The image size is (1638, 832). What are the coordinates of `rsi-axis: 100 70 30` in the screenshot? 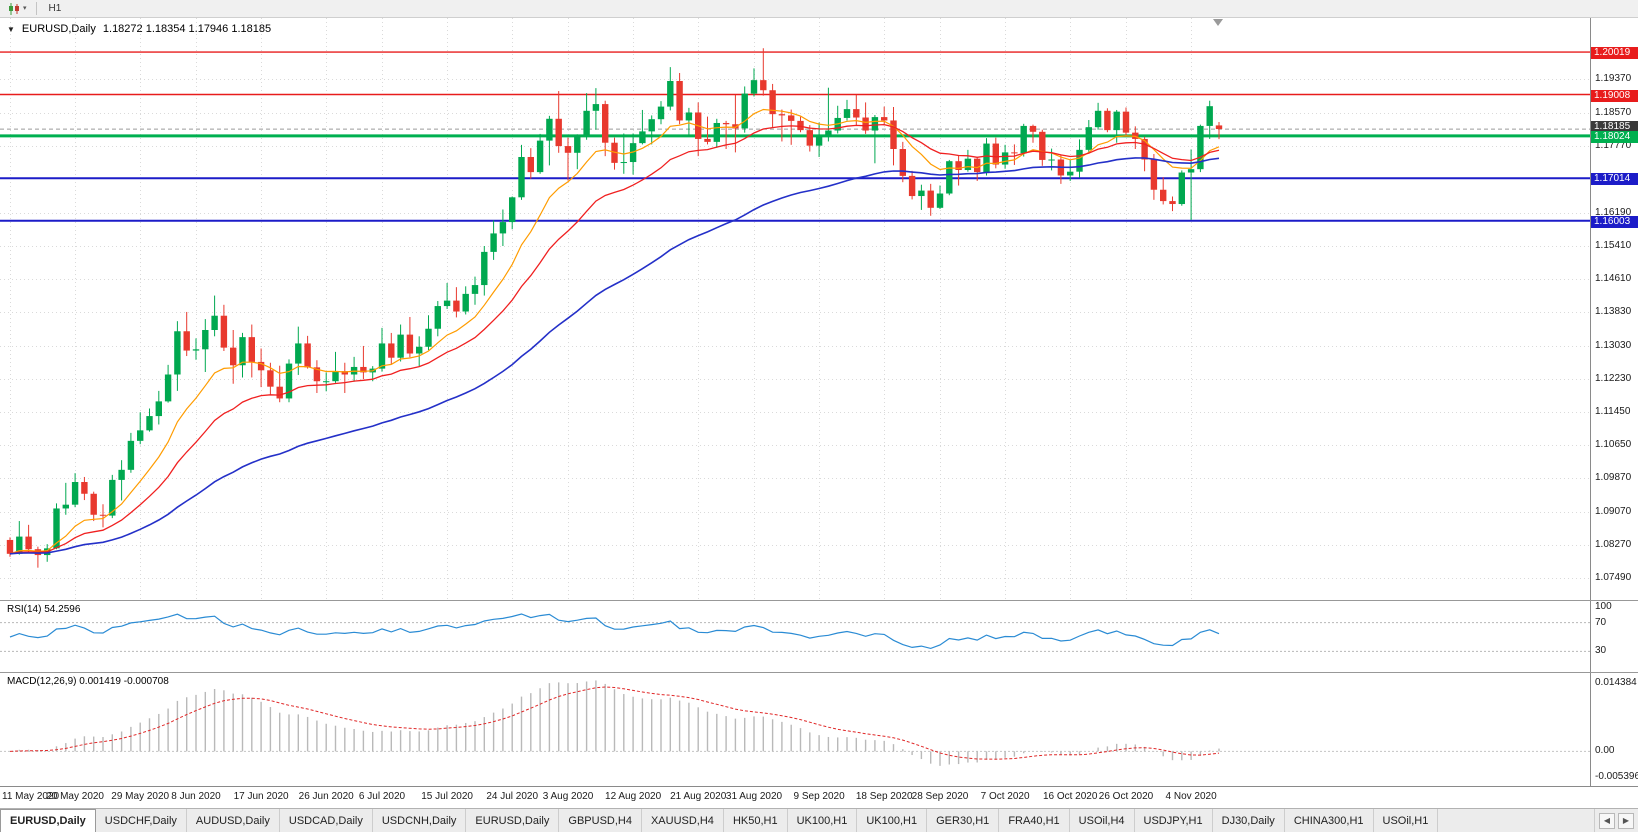 It's located at (1614, 636).